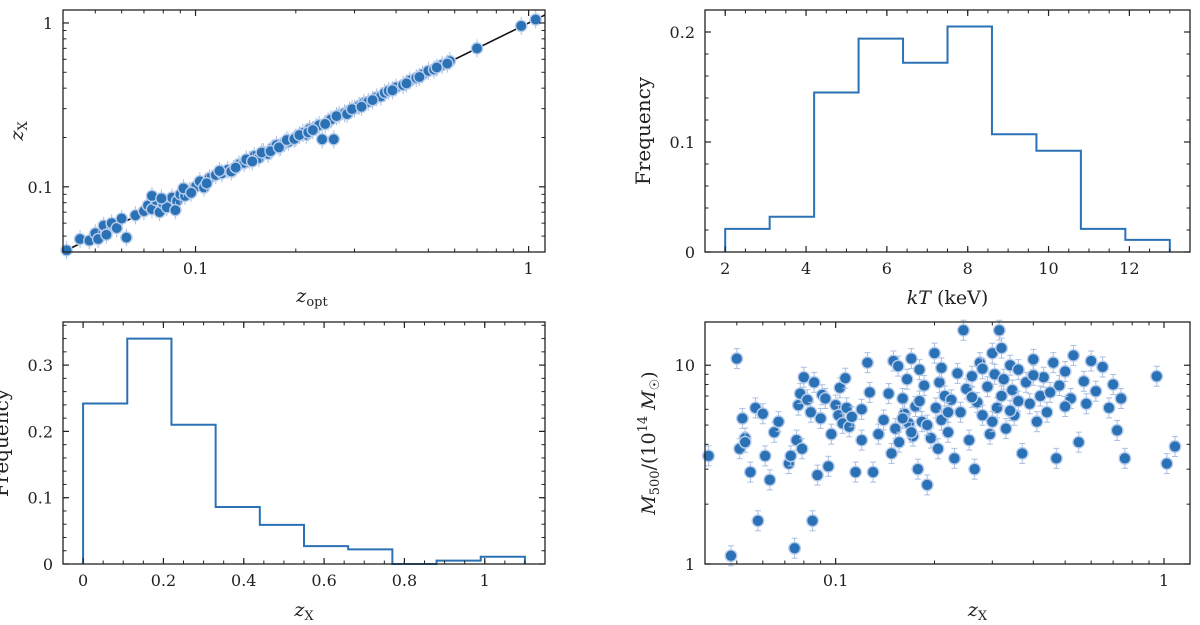 This screenshot has width=1200, height=625. What do you see at coordinates (649, 443) in the screenshot?
I see `y-axis-label: M500/(1014 M☉)` at bounding box center [649, 443].